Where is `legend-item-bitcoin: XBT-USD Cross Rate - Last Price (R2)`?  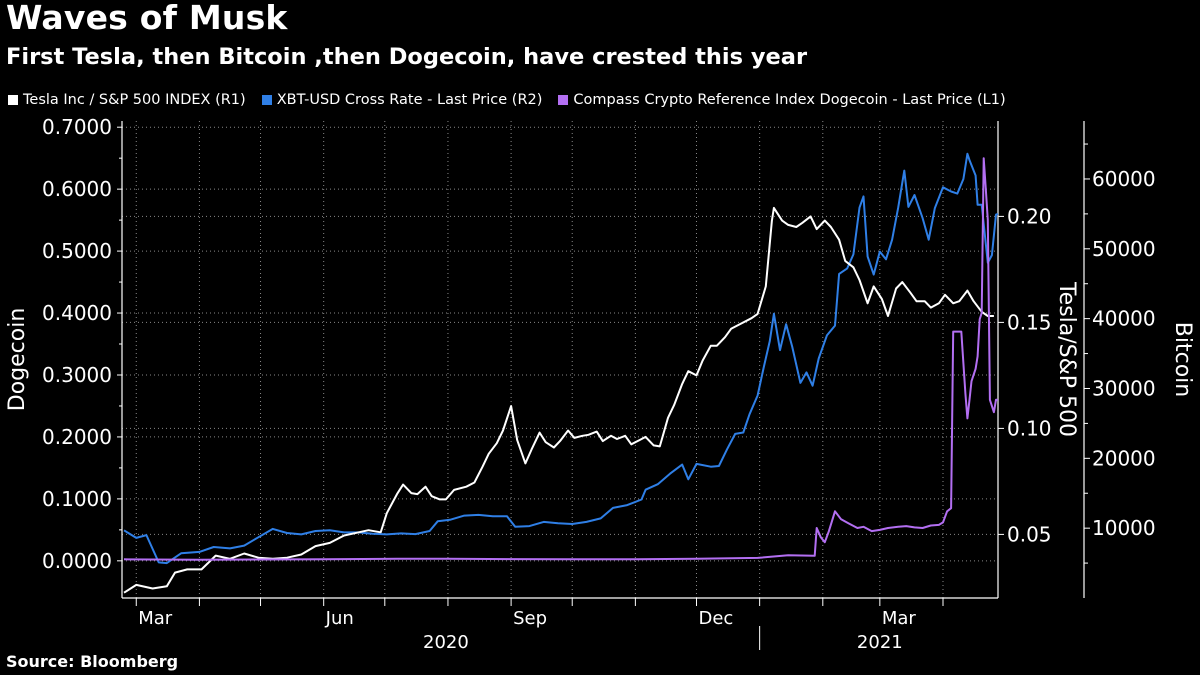
legend-item-bitcoin: XBT-USD Cross Rate - Last Price (R2) is located at coordinates (402, 100).